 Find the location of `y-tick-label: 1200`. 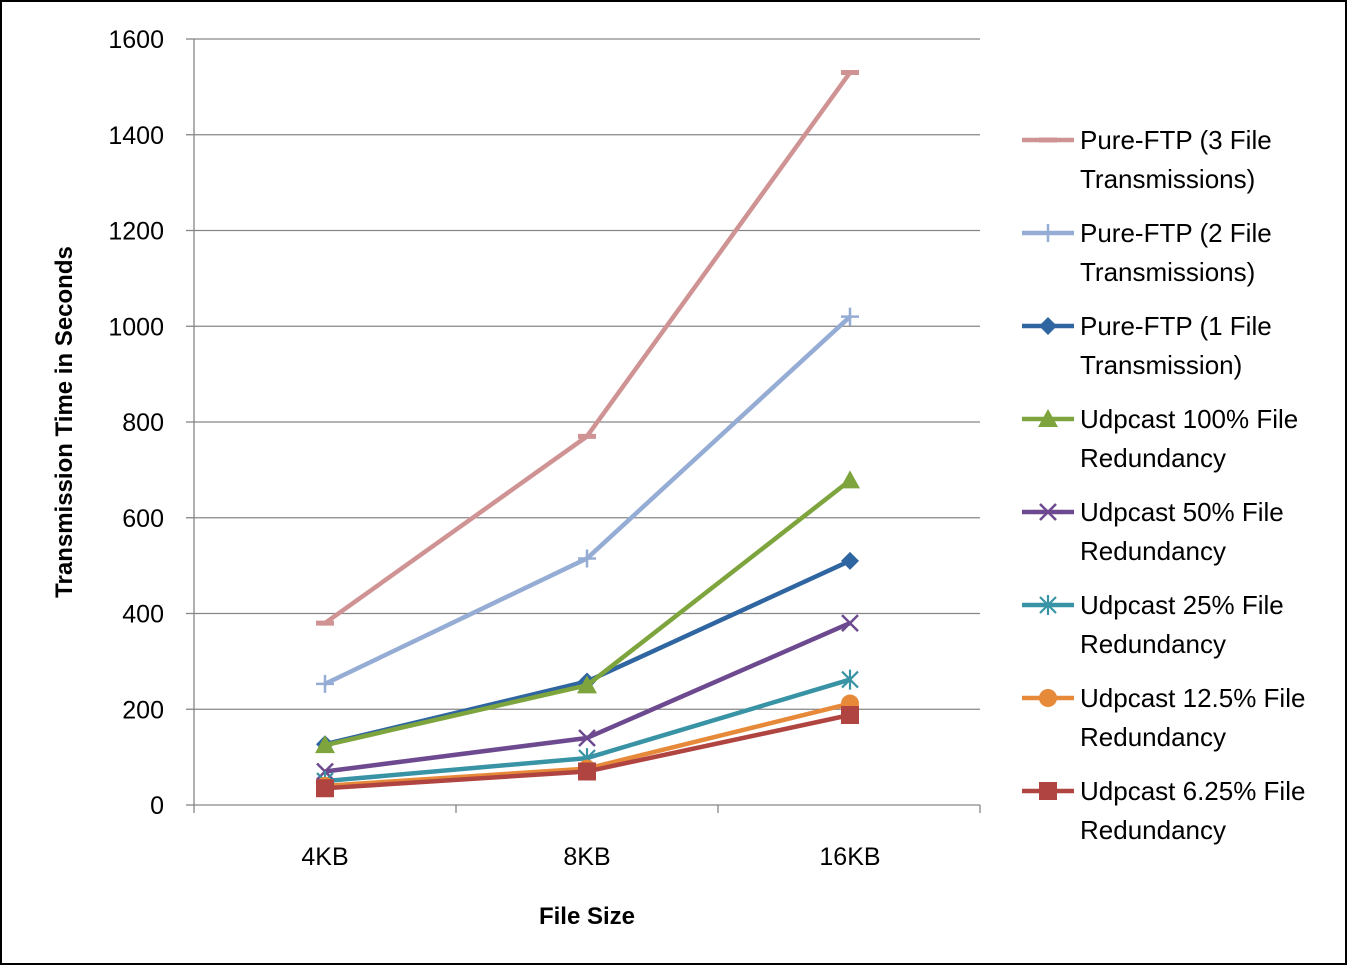

y-tick-label: 1200 is located at coordinates (136, 232).